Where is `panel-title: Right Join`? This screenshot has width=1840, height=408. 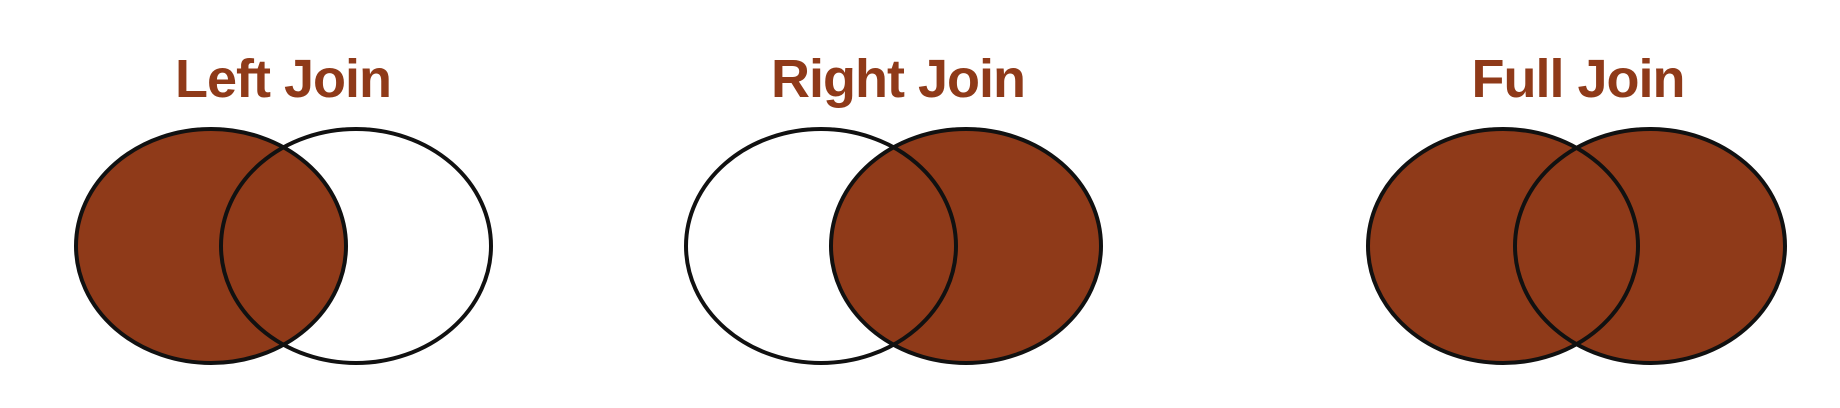
panel-title: Right Join is located at coordinates (898, 79).